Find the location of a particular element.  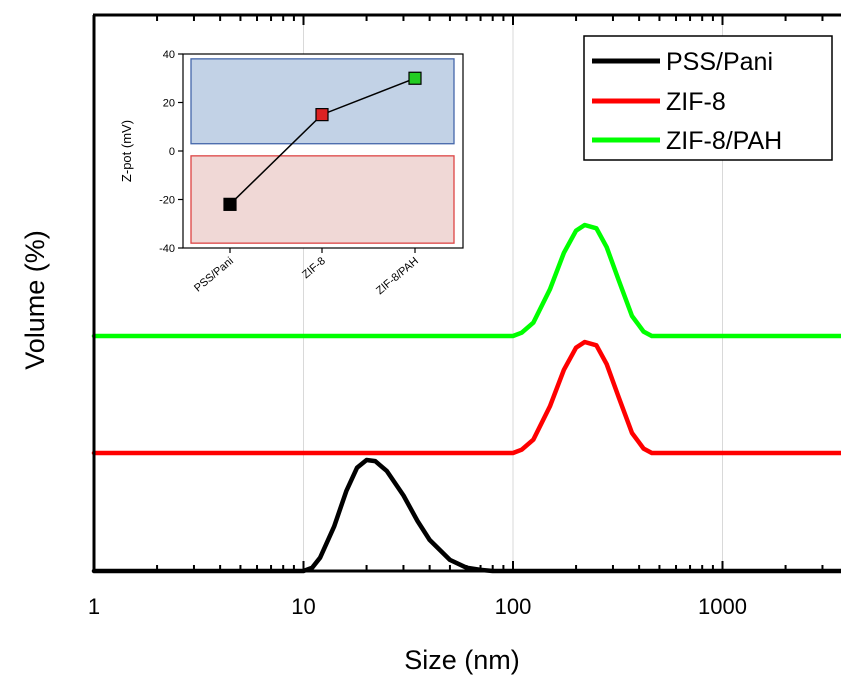

x-tick-label-1000: 1000 is located at coordinates (722, 606).